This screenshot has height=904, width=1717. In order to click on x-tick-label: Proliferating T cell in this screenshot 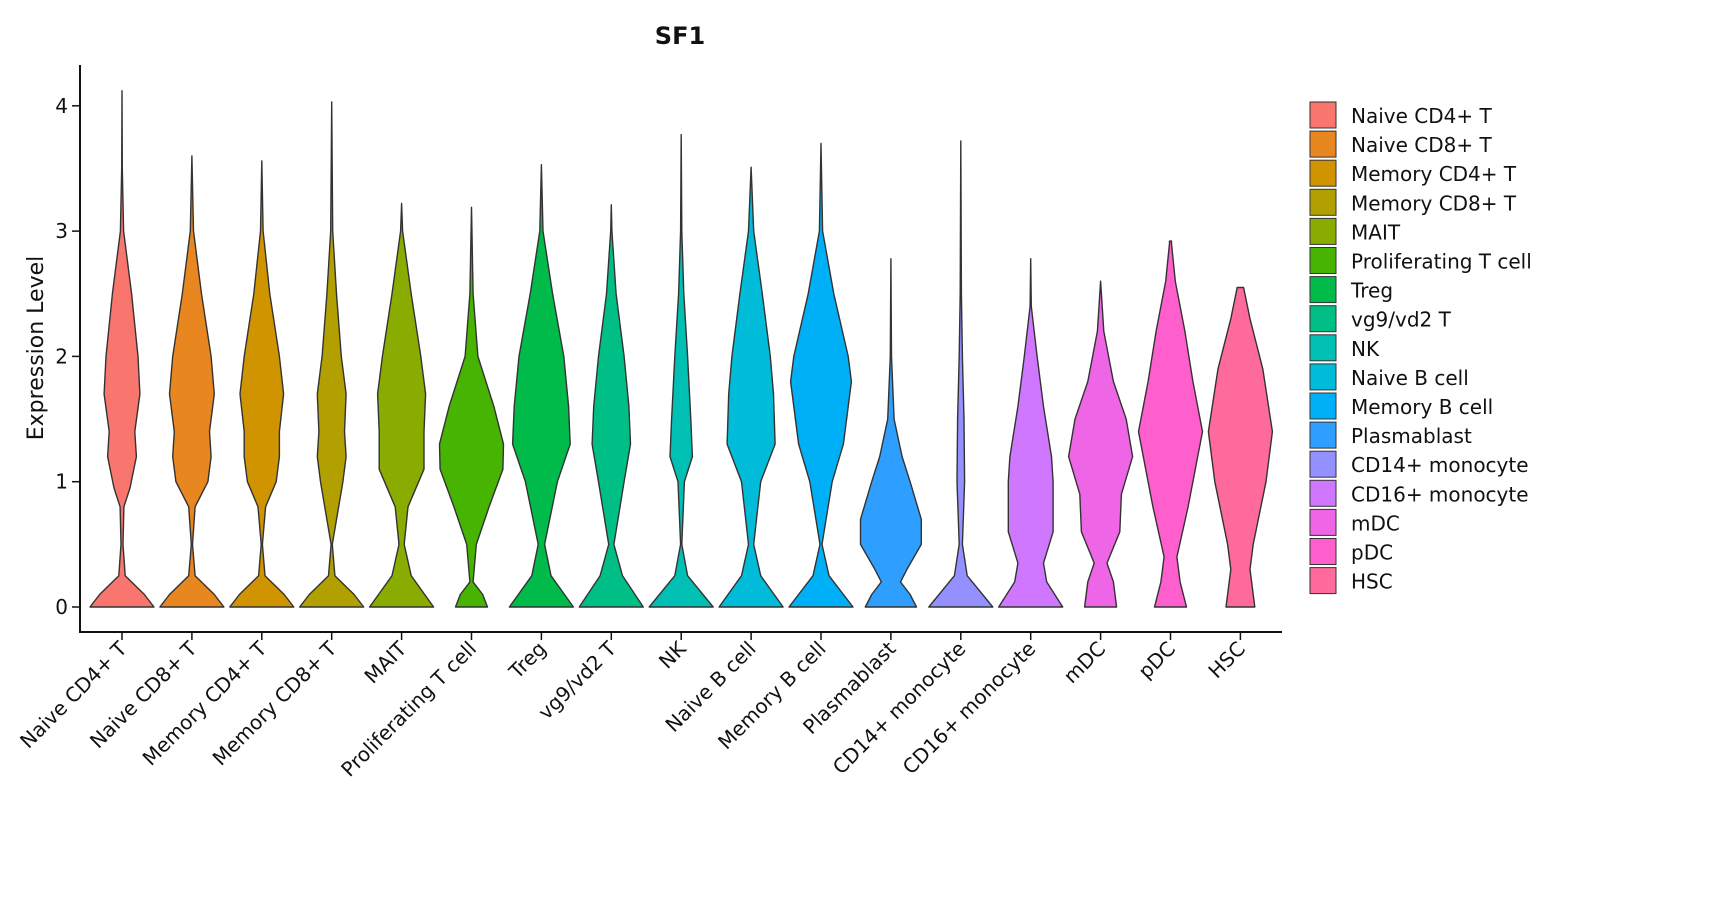, I will do `click(408, 709)`.